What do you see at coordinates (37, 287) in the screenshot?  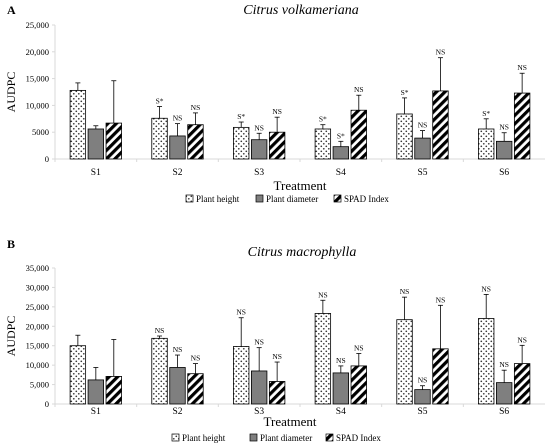 I see `y-tick-label: 30,000` at bounding box center [37, 287].